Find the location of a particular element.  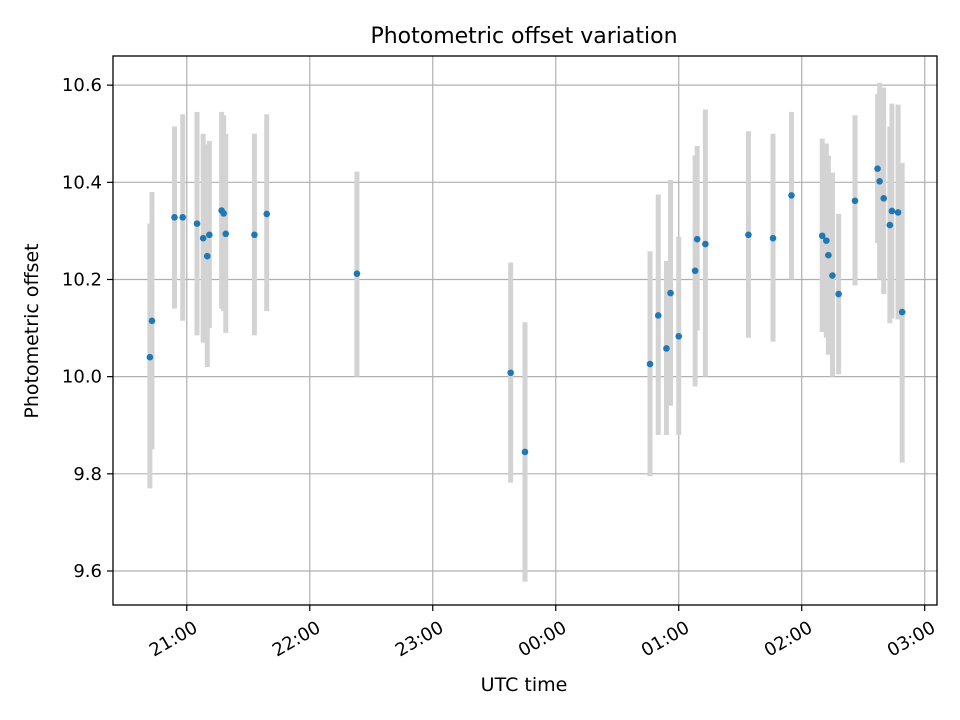

y-tick-label: 10.6 is located at coordinates (82, 85).